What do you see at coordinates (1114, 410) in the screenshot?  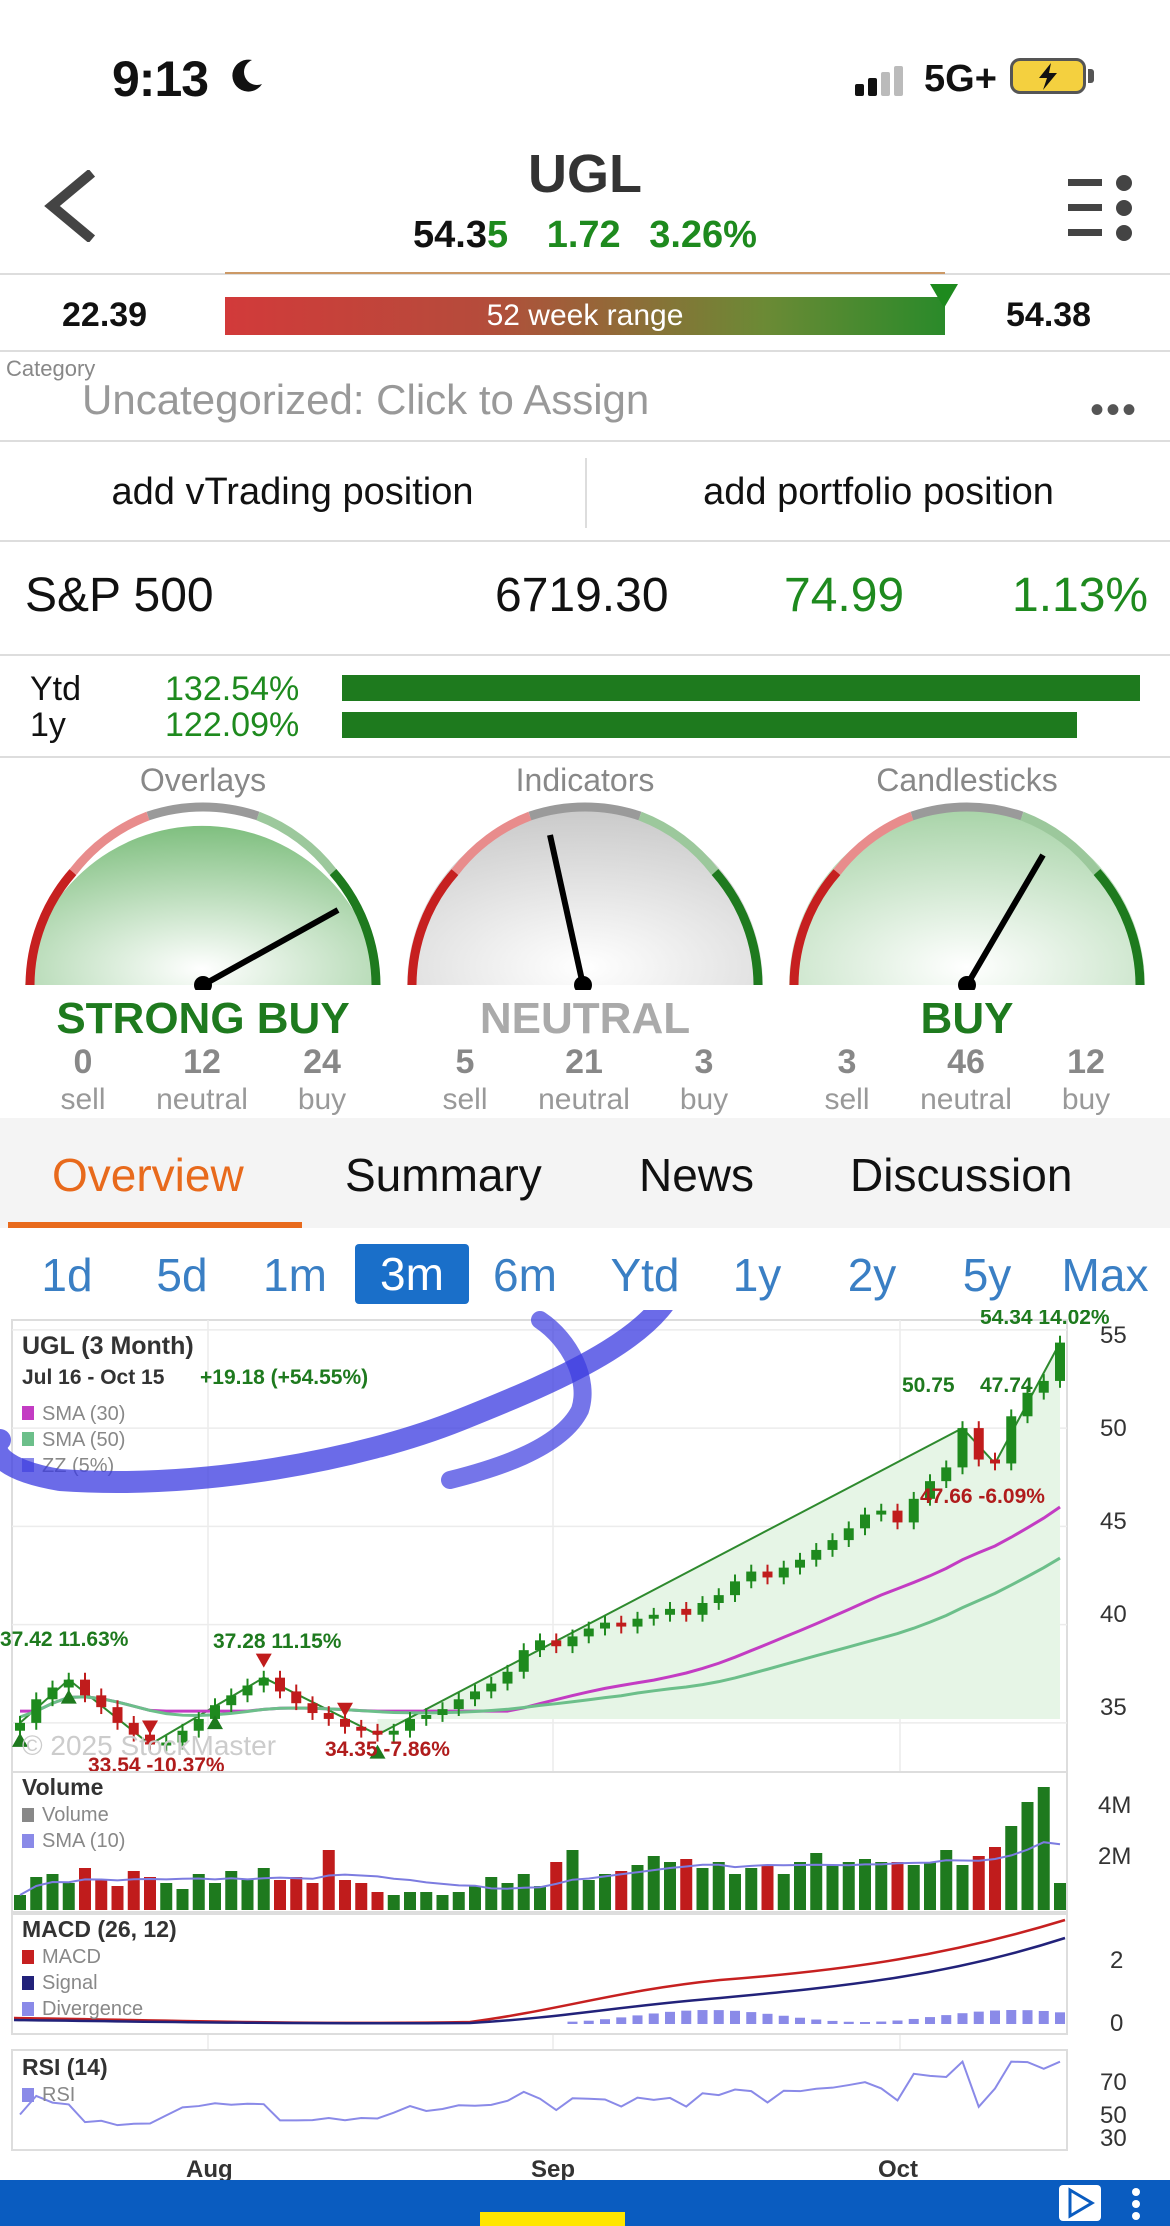 I see `more-icon: •••` at bounding box center [1114, 410].